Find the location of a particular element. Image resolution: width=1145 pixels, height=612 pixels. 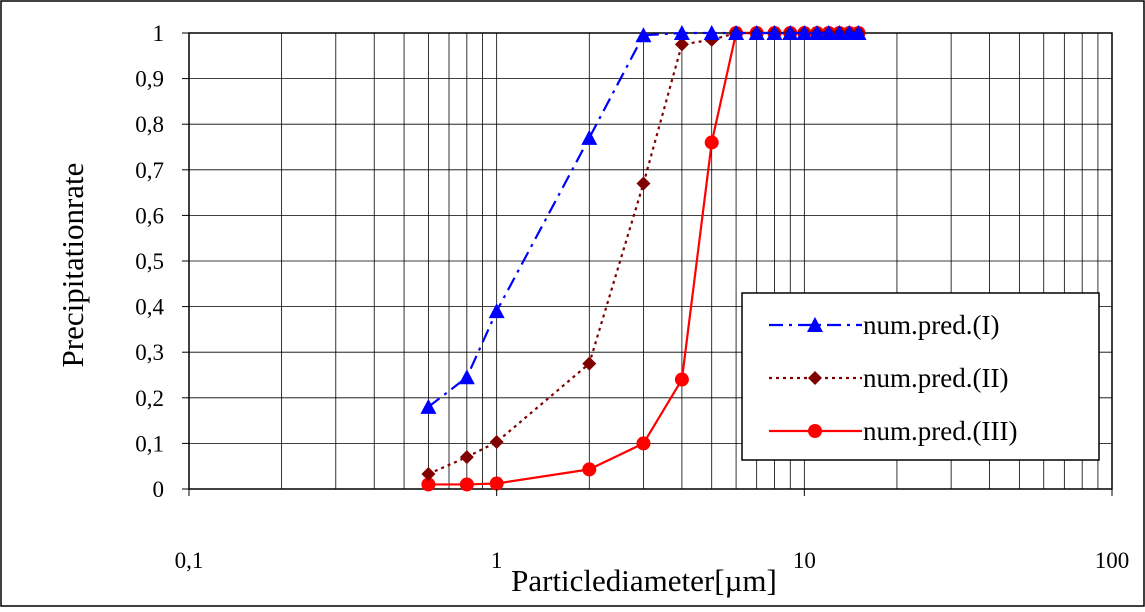

legend: num.pred.(I) num.pred.(II) num.pred.(III) is located at coordinates (920, 376).